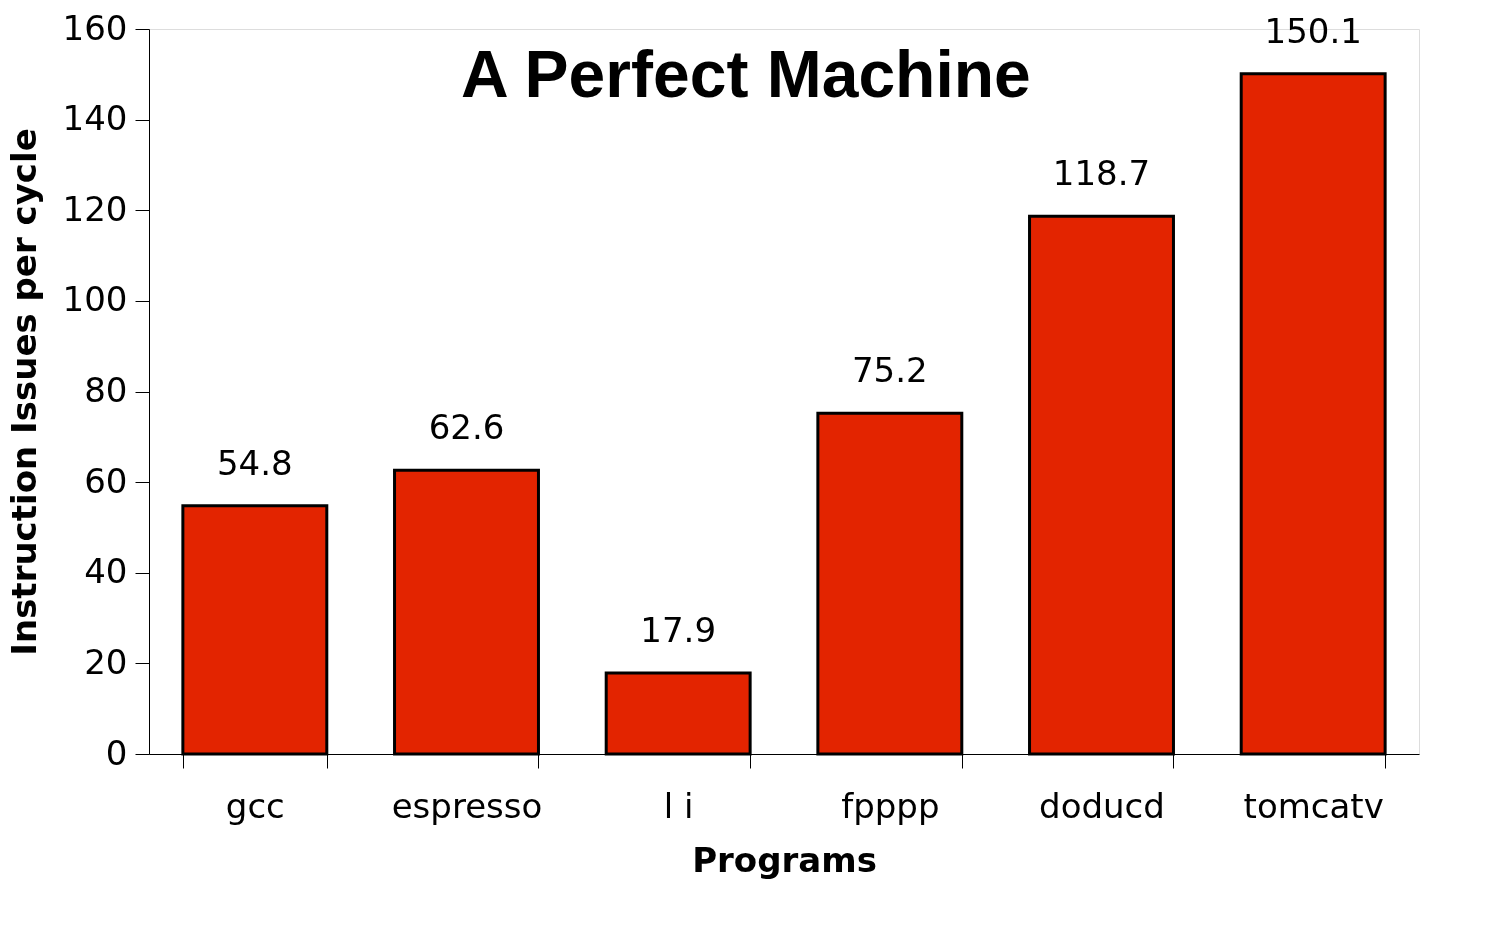 Image resolution: width=1499 pixels, height=932 pixels. I want to click on chart-title: A Perfect Machine, so click(746, 74).